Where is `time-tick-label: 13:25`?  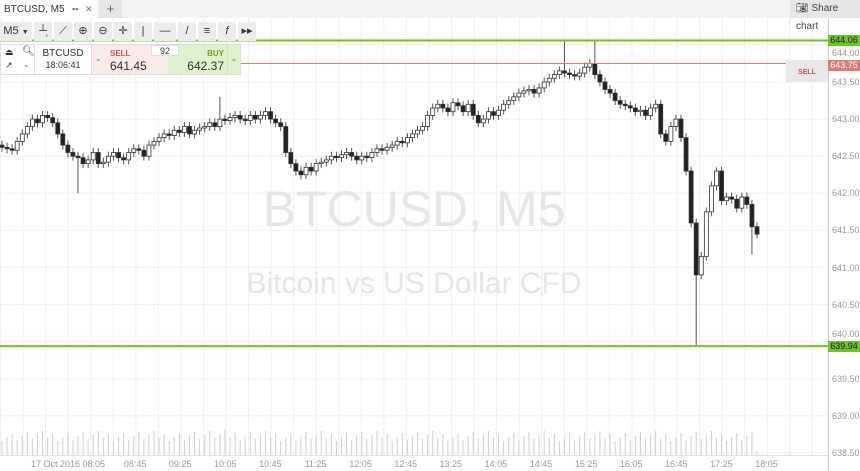
time-tick-label: 13:25 is located at coordinates (451, 464).